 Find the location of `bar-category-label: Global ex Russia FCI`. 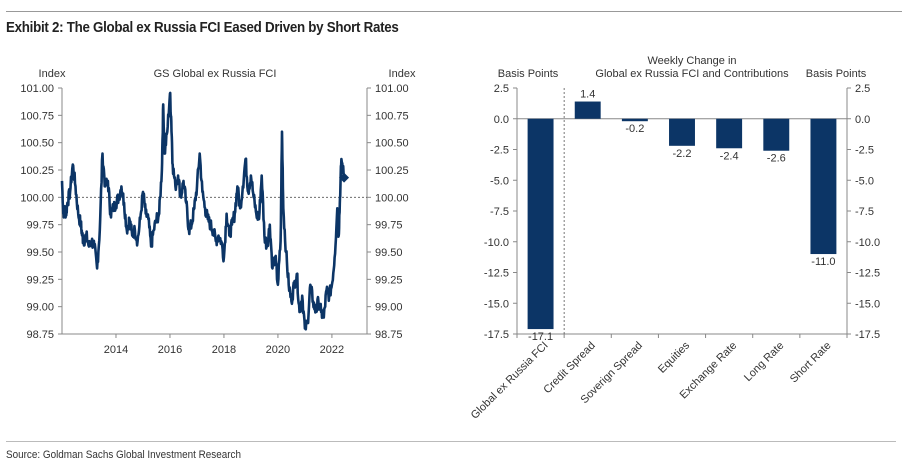

bar-category-label: Global ex Russia FCI is located at coordinates (510, 381).